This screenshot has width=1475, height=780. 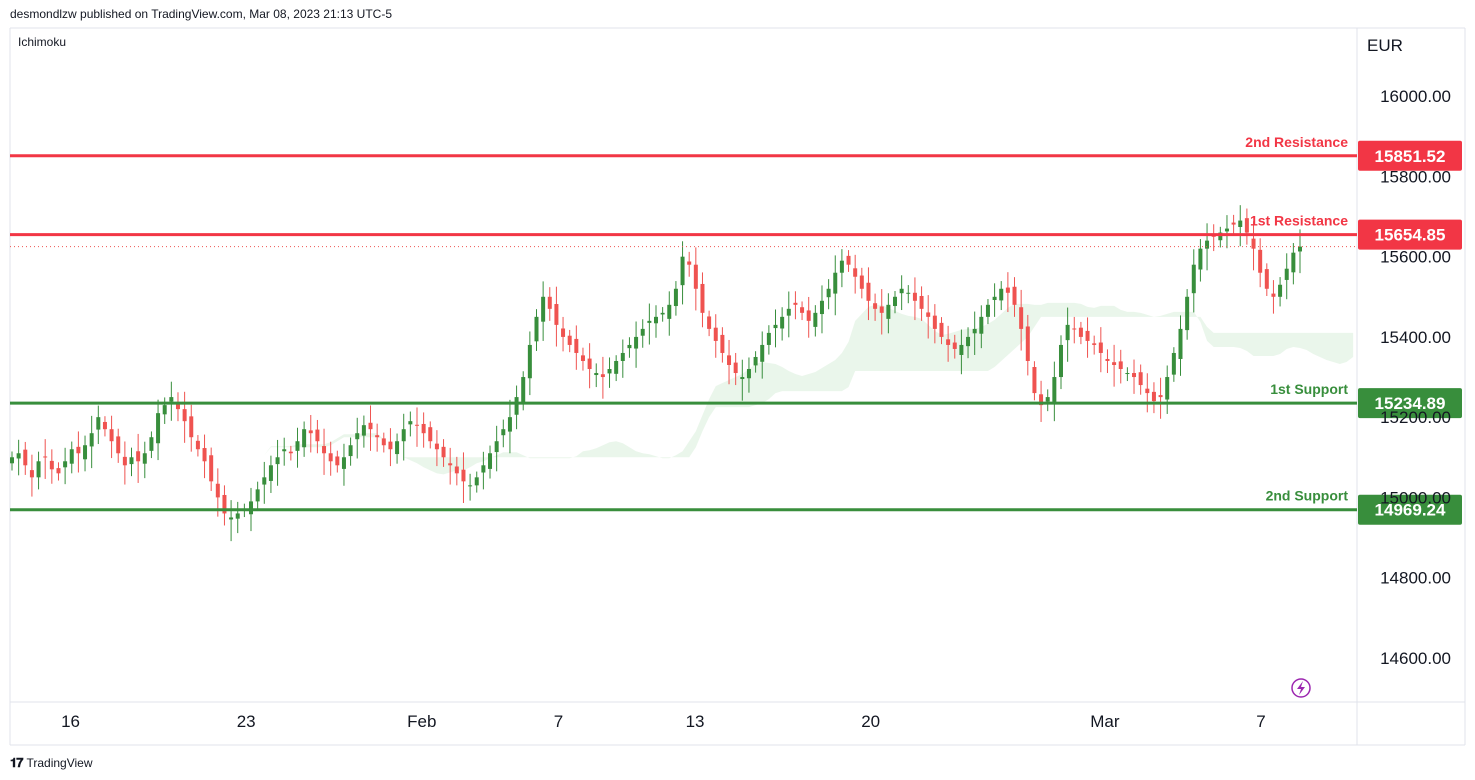 I want to click on level-value: 15234.89, so click(x=1410, y=403).